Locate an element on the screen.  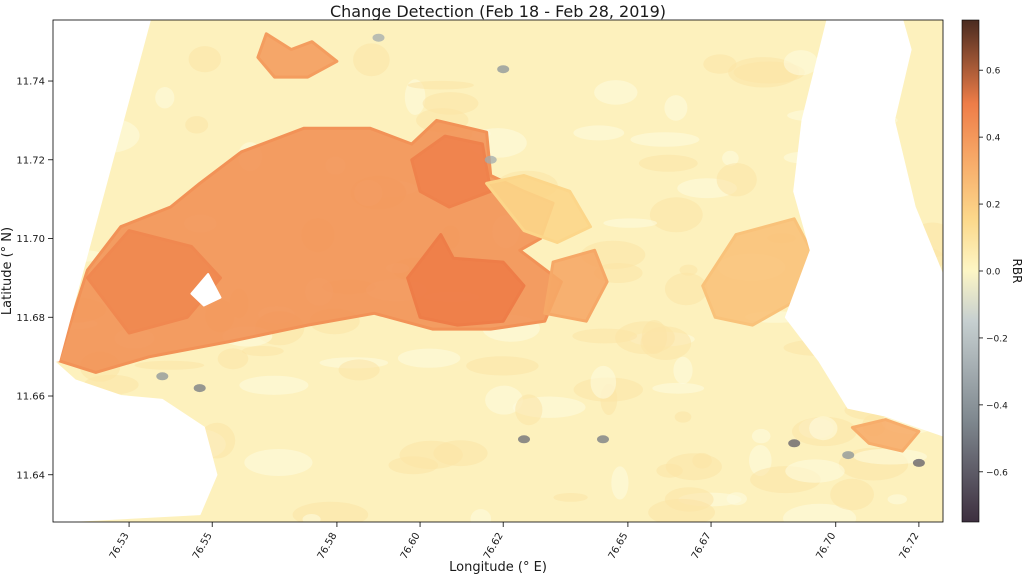
x-tick-label: 76.60 is located at coordinates (411, 546).